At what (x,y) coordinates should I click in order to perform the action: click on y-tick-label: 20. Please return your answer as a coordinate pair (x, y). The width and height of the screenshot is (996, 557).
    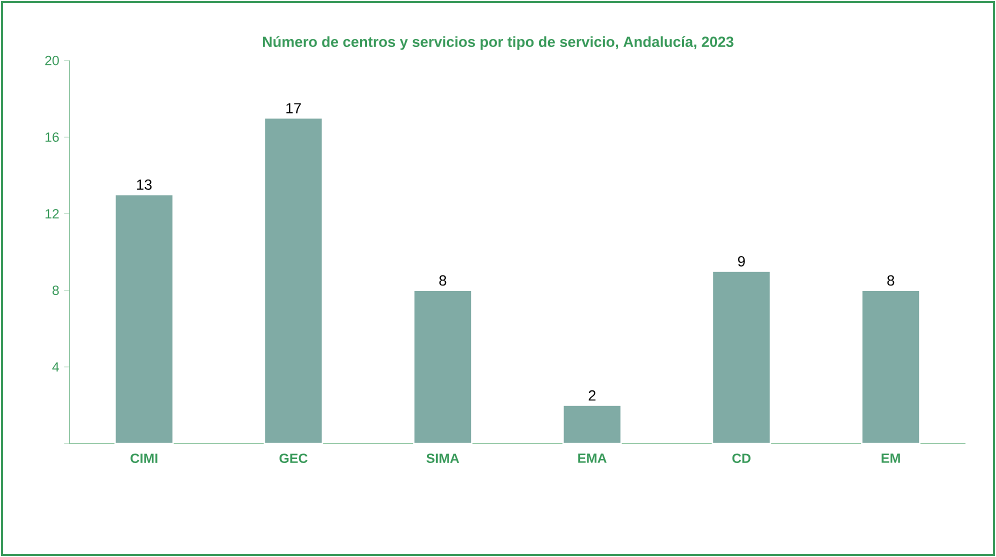
    Looking at the image, I should click on (52, 61).